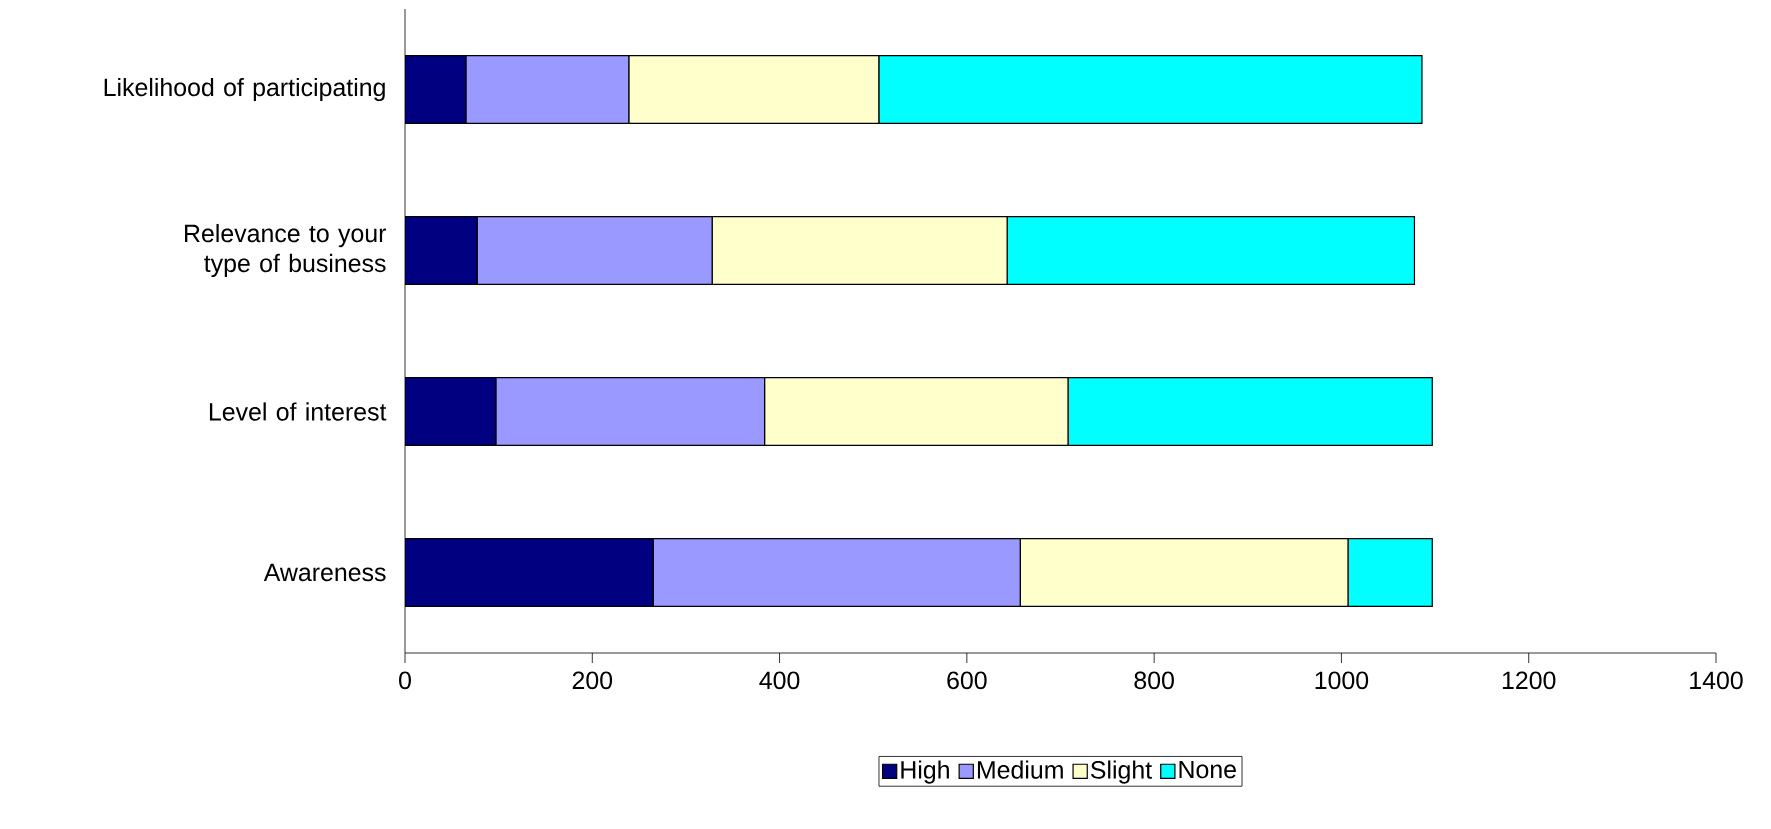 Image resolution: width=1771 pixels, height=829 pixels. Describe the element at coordinates (324, 572) in the screenshot. I see `y-tick-label: Awareness` at that location.